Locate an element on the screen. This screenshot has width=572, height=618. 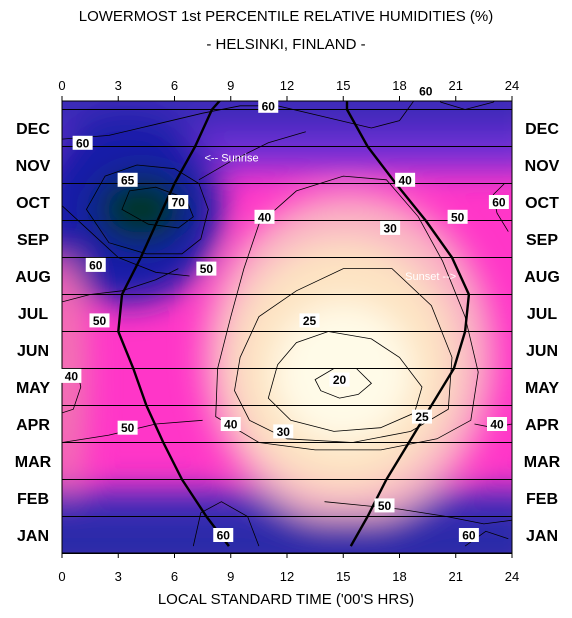
month-label-left: MAY is located at coordinates (33, 388).